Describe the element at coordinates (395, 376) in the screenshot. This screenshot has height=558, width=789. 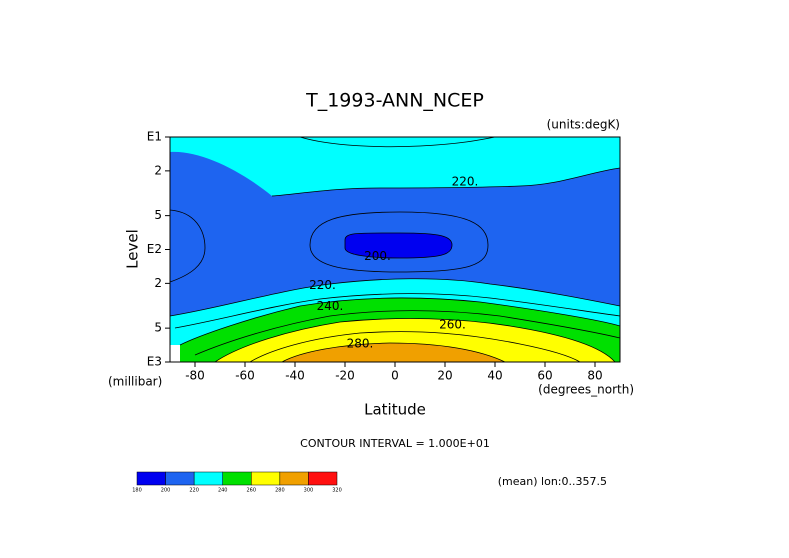
I see `x-tick-label: 0` at that location.